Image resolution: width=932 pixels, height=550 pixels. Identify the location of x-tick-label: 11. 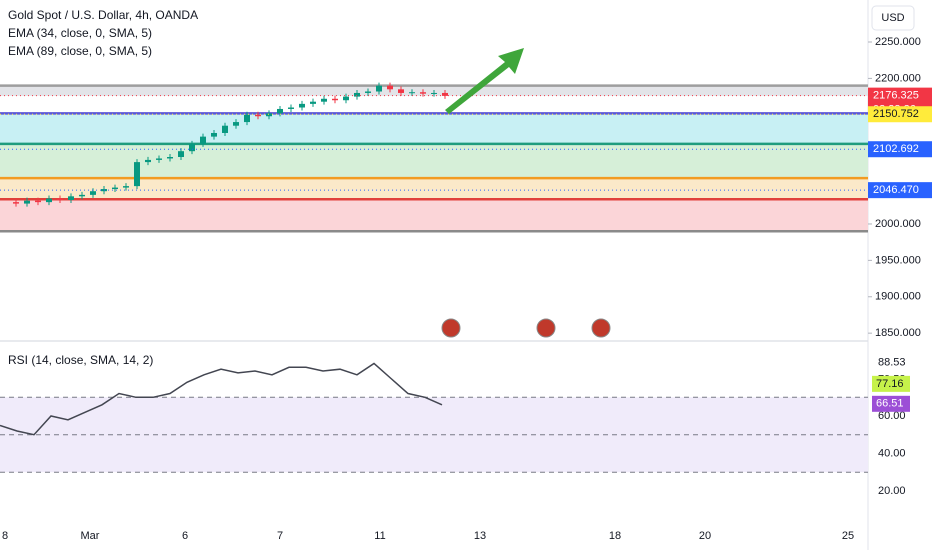
(379, 536).